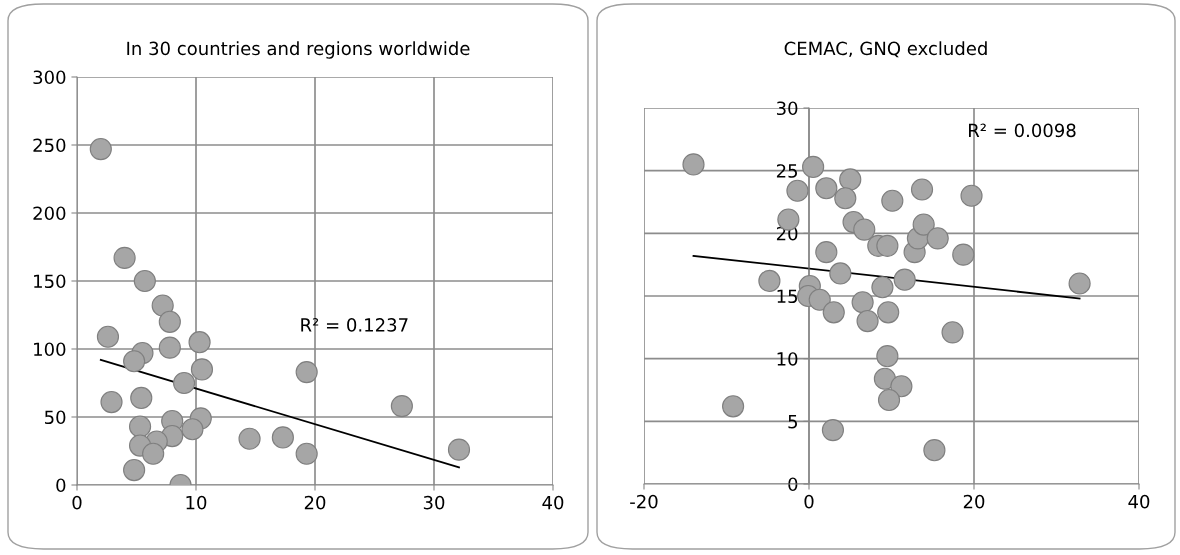 The image size is (1180, 555). What do you see at coordinates (55, 417) in the screenshot?
I see `y-tick-label: 50` at bounding box center [55, 417].